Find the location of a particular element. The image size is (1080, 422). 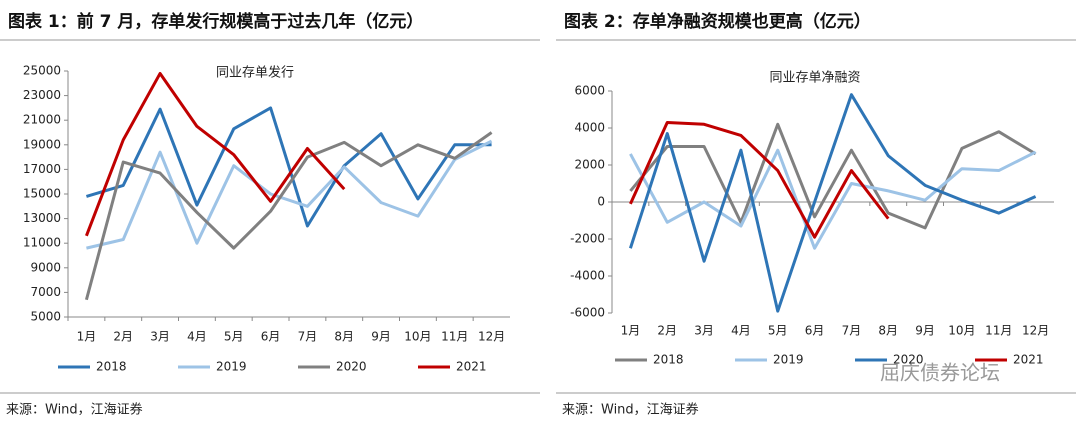

y-tick-label: 15000 is located at coordinates (42, 194).